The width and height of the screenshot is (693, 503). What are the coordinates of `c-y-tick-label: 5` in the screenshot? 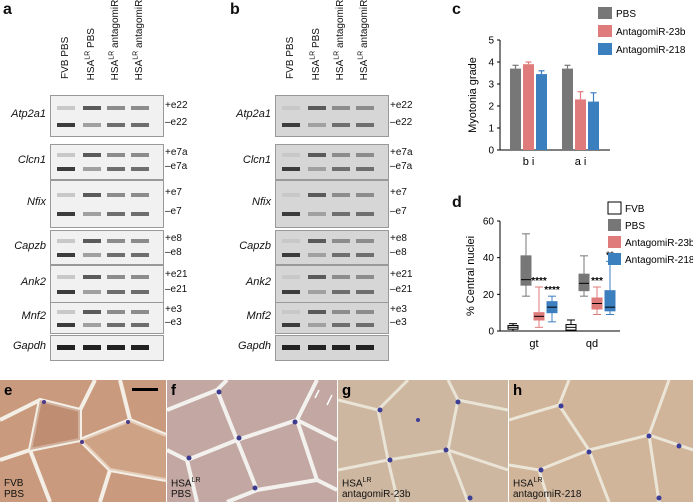 It's located at (491, 41).